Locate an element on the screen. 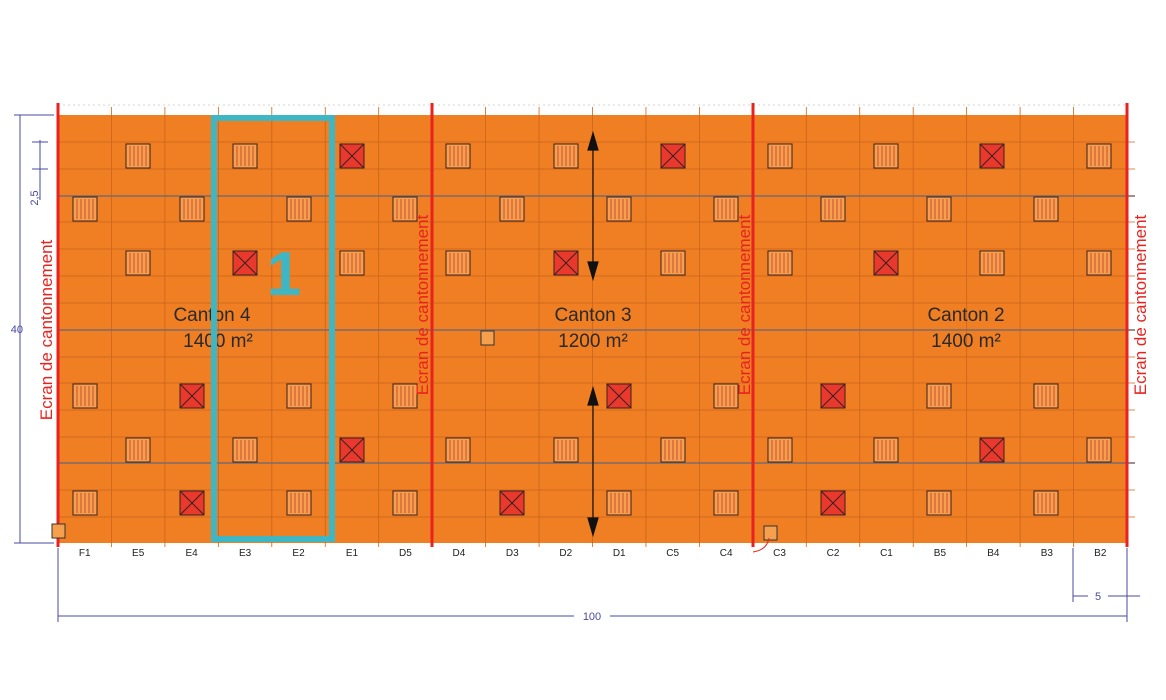 The image size is (1166, 700). column-label: E3 is located at coordinates (245, 553).